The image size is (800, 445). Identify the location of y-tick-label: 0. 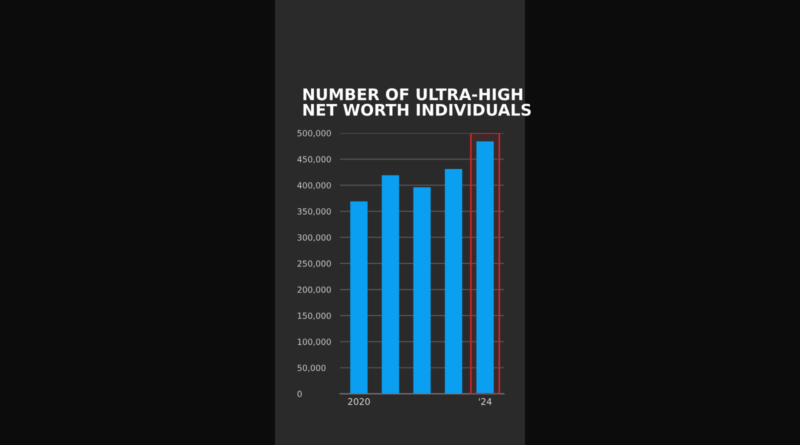
(299, 394).